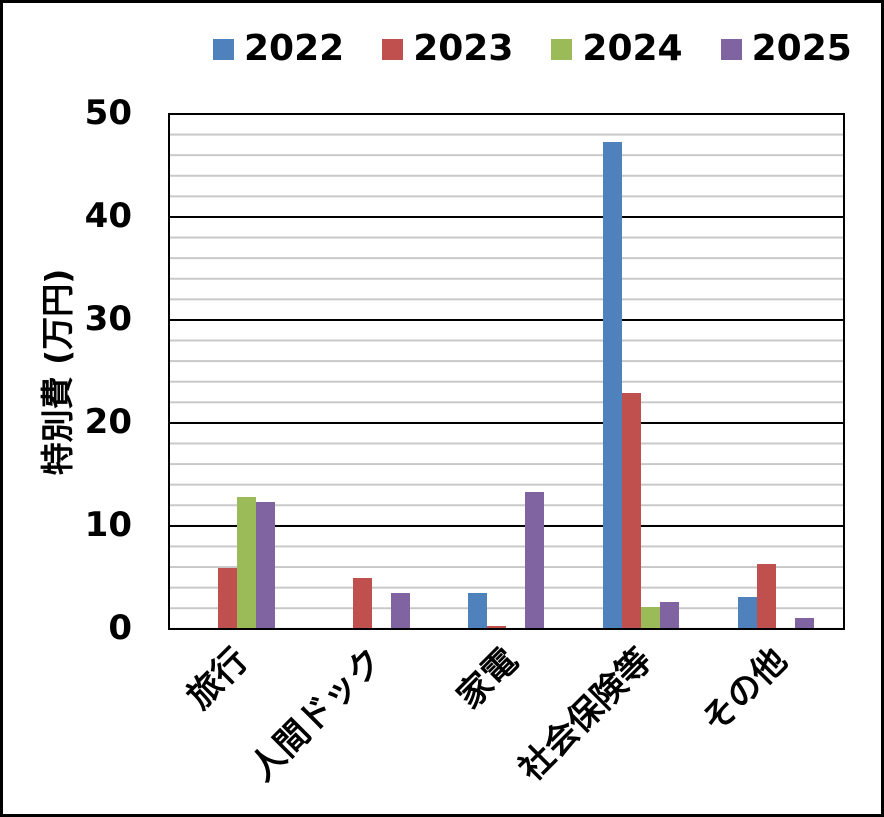  Describe the element at coordinates (641, 370) in the screenshot. I see `bar-group-社会保険等` at that location.